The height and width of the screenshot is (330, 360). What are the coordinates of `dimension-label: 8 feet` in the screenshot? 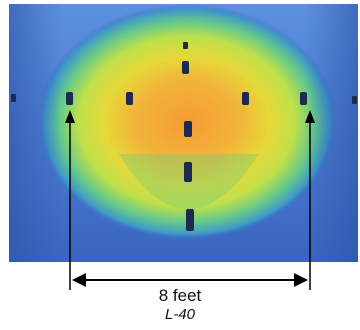 It's located at (180, 295).